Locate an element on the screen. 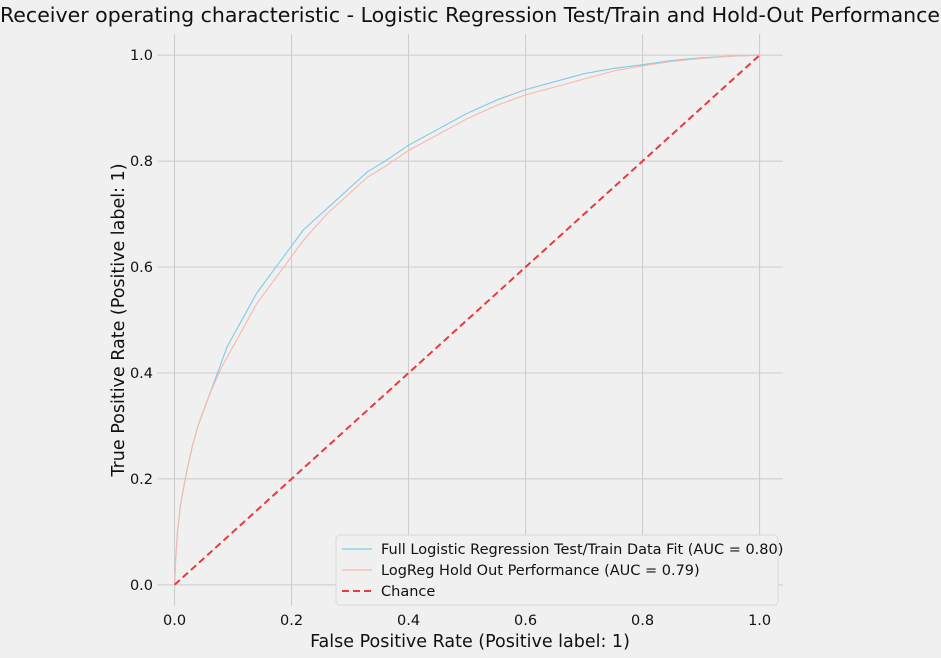 The width and height of the screenshot is (941, 658). x-tick-label: 0.6 is located at coordinates (525, 621).